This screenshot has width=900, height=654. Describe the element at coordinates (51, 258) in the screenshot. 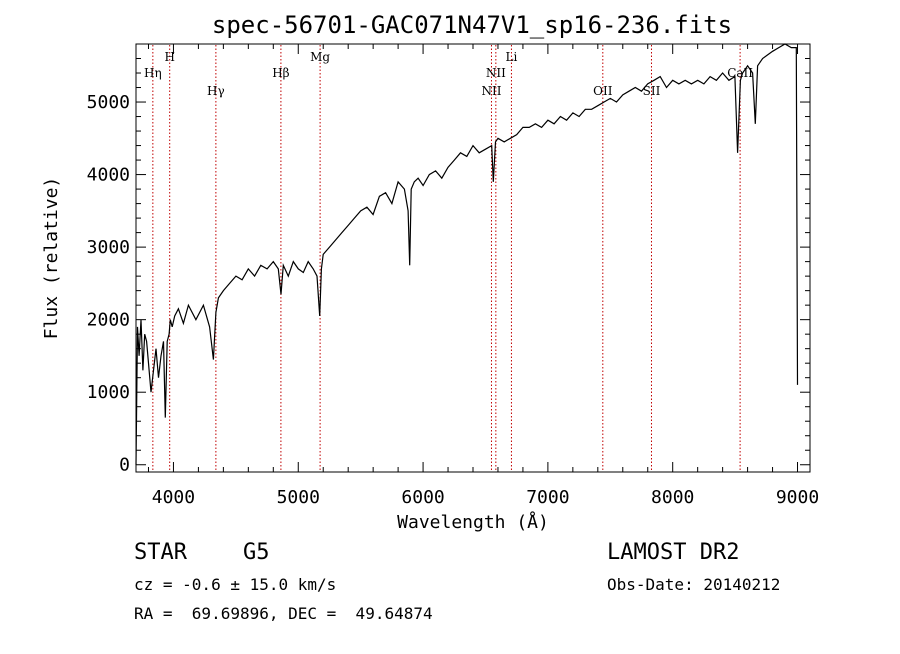

I see `y-axis-label: Flux (relative)` at that location.